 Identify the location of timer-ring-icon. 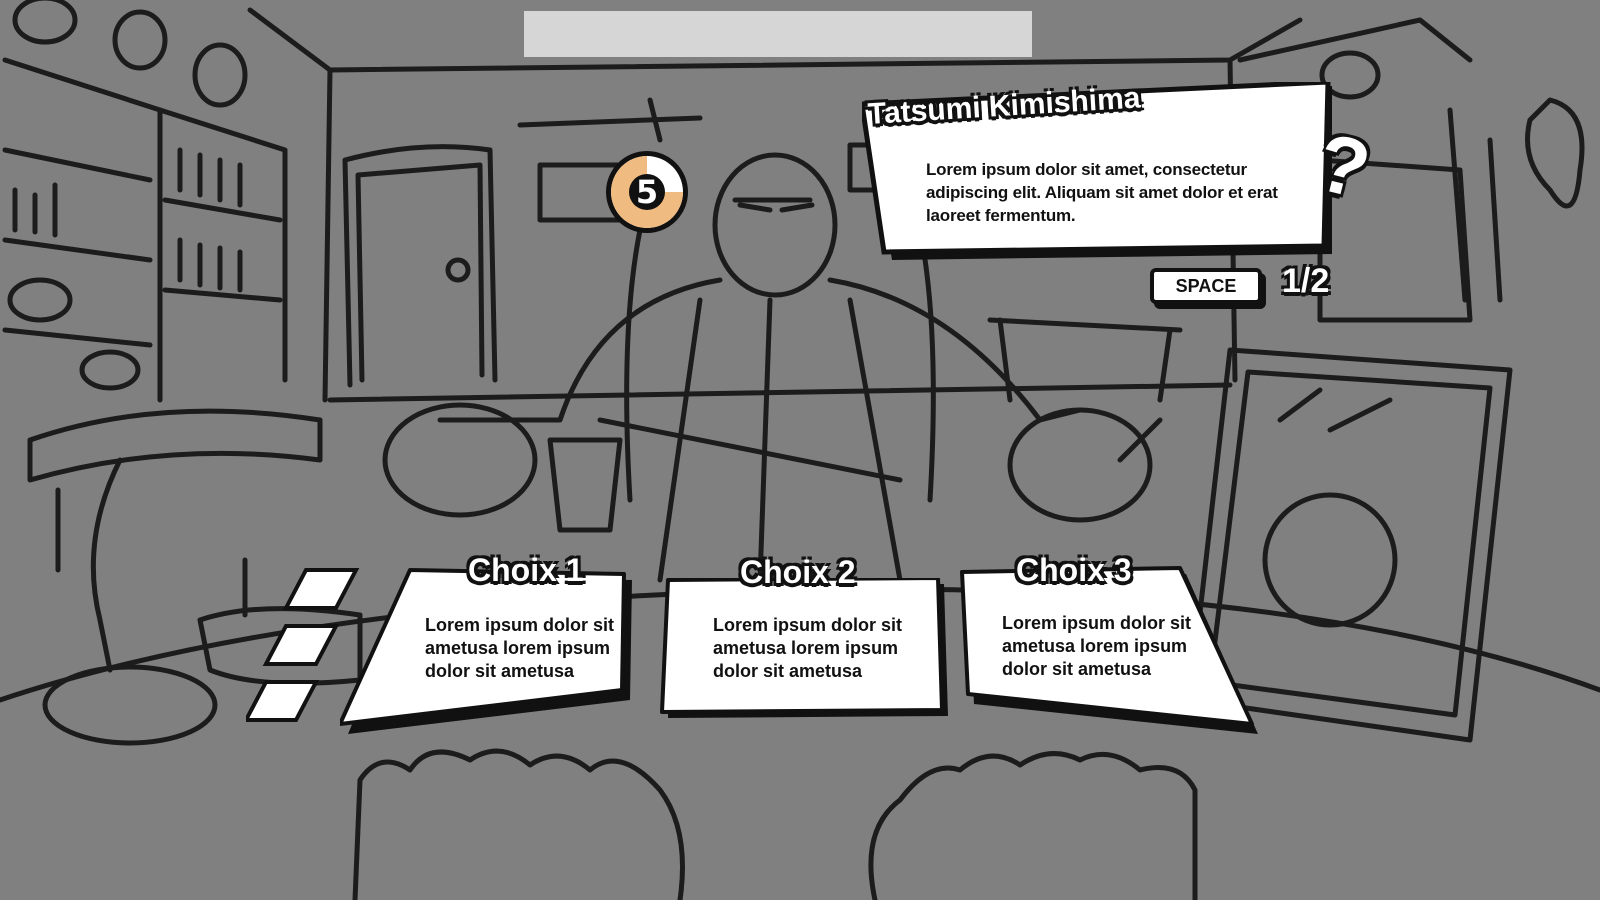
(647, 192).